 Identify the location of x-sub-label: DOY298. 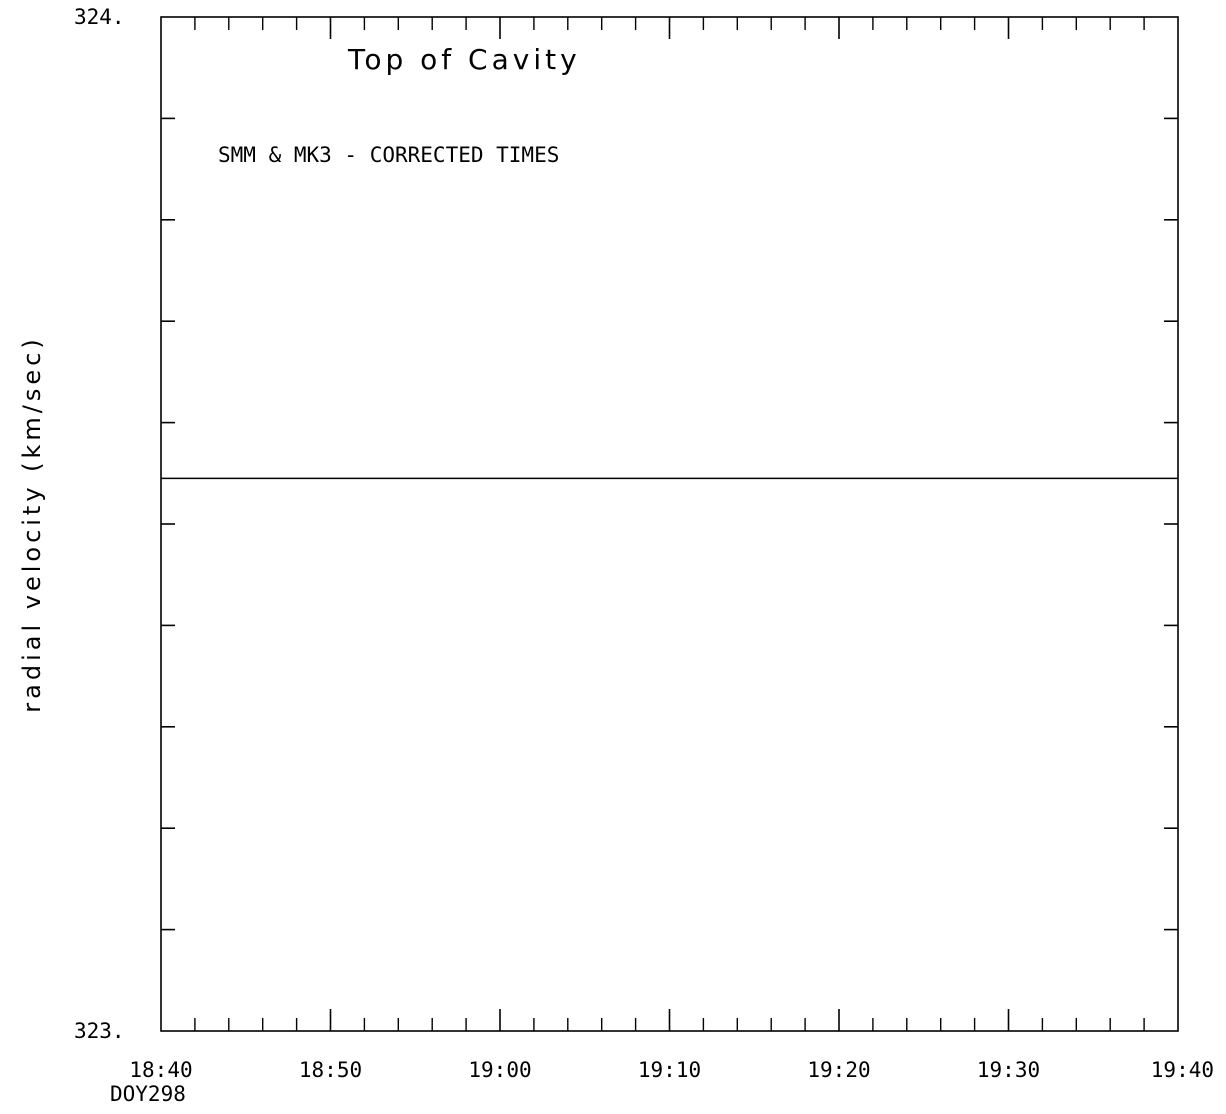
(148, 1094).